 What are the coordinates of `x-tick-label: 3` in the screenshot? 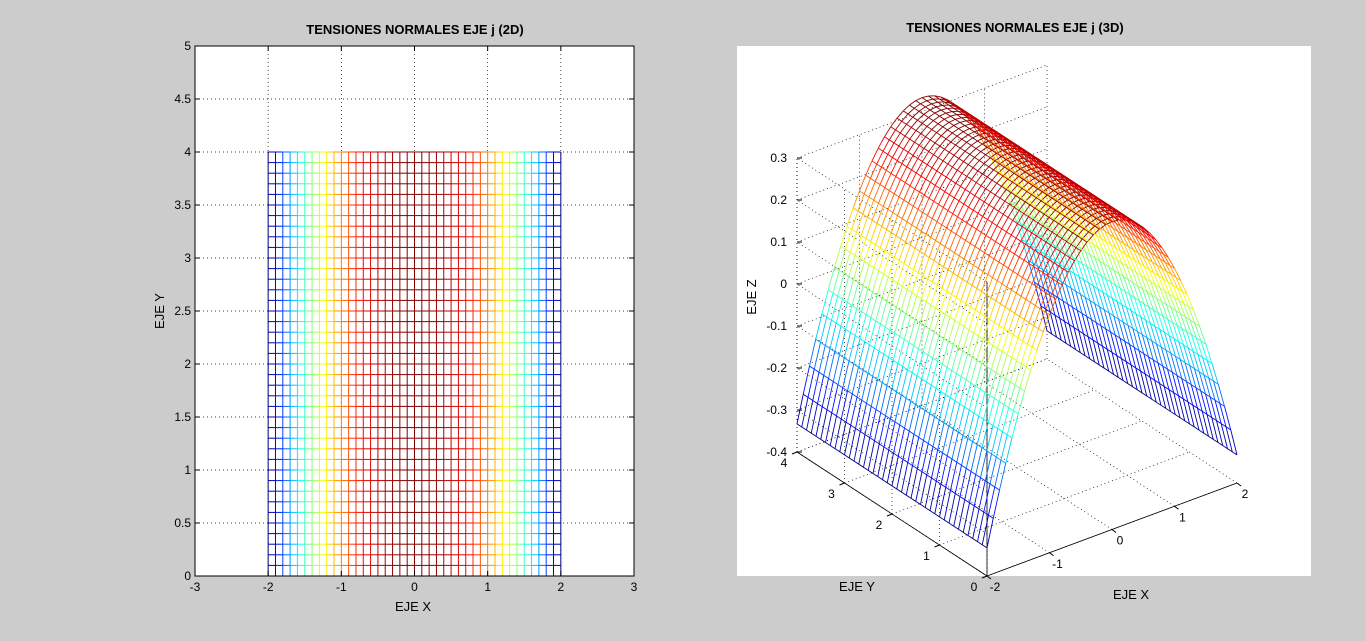 It's located at (634, 587).